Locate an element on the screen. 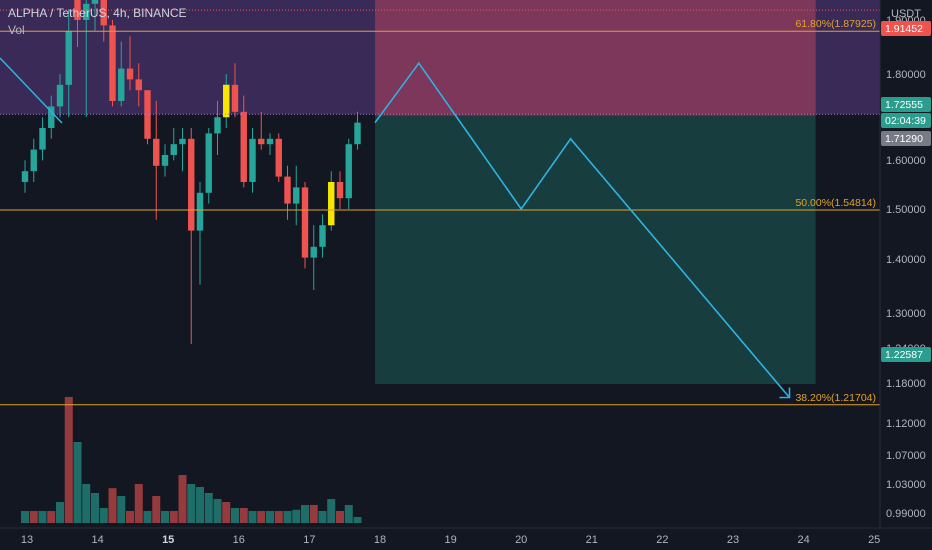 Image resolution: width=932 pixels, height=550 pixels. time-tick: 21 is located at coordinates (592, 540).